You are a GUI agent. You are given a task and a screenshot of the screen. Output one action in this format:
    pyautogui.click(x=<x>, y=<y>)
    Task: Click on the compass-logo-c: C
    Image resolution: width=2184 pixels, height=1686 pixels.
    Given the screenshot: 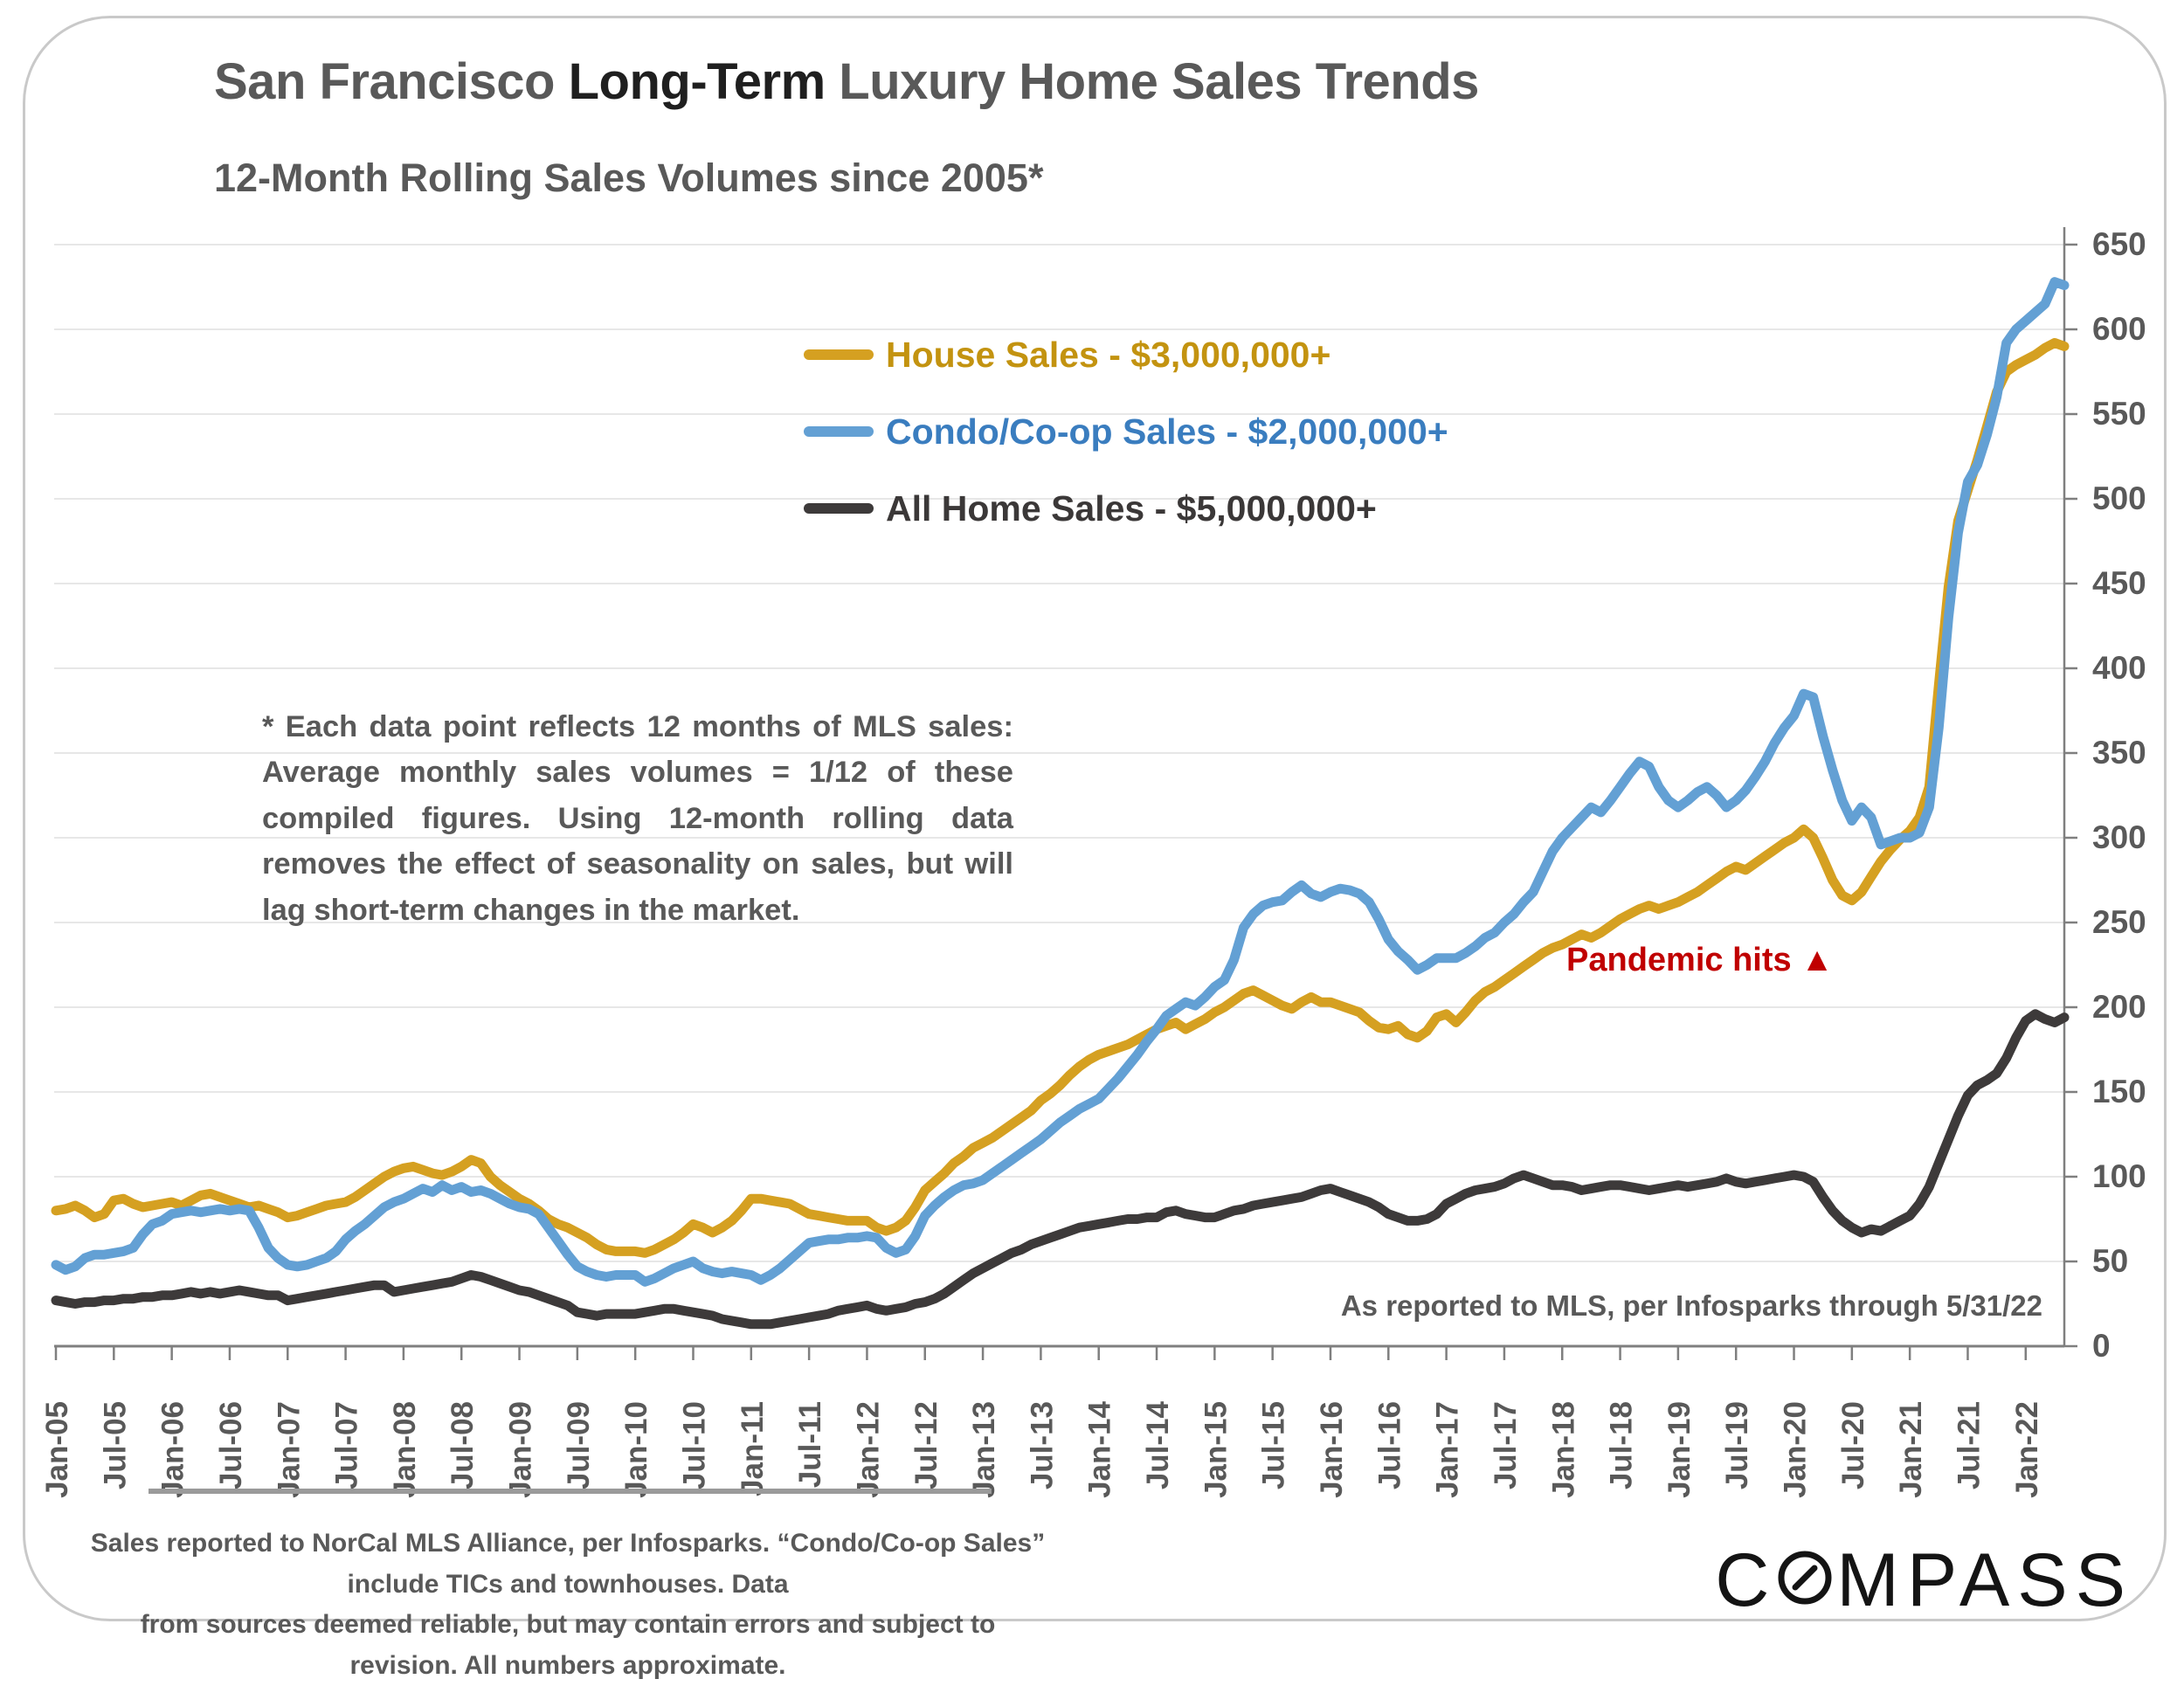 What is the action you would take?
    pyautogui.click(x=1746, y=1580)
    